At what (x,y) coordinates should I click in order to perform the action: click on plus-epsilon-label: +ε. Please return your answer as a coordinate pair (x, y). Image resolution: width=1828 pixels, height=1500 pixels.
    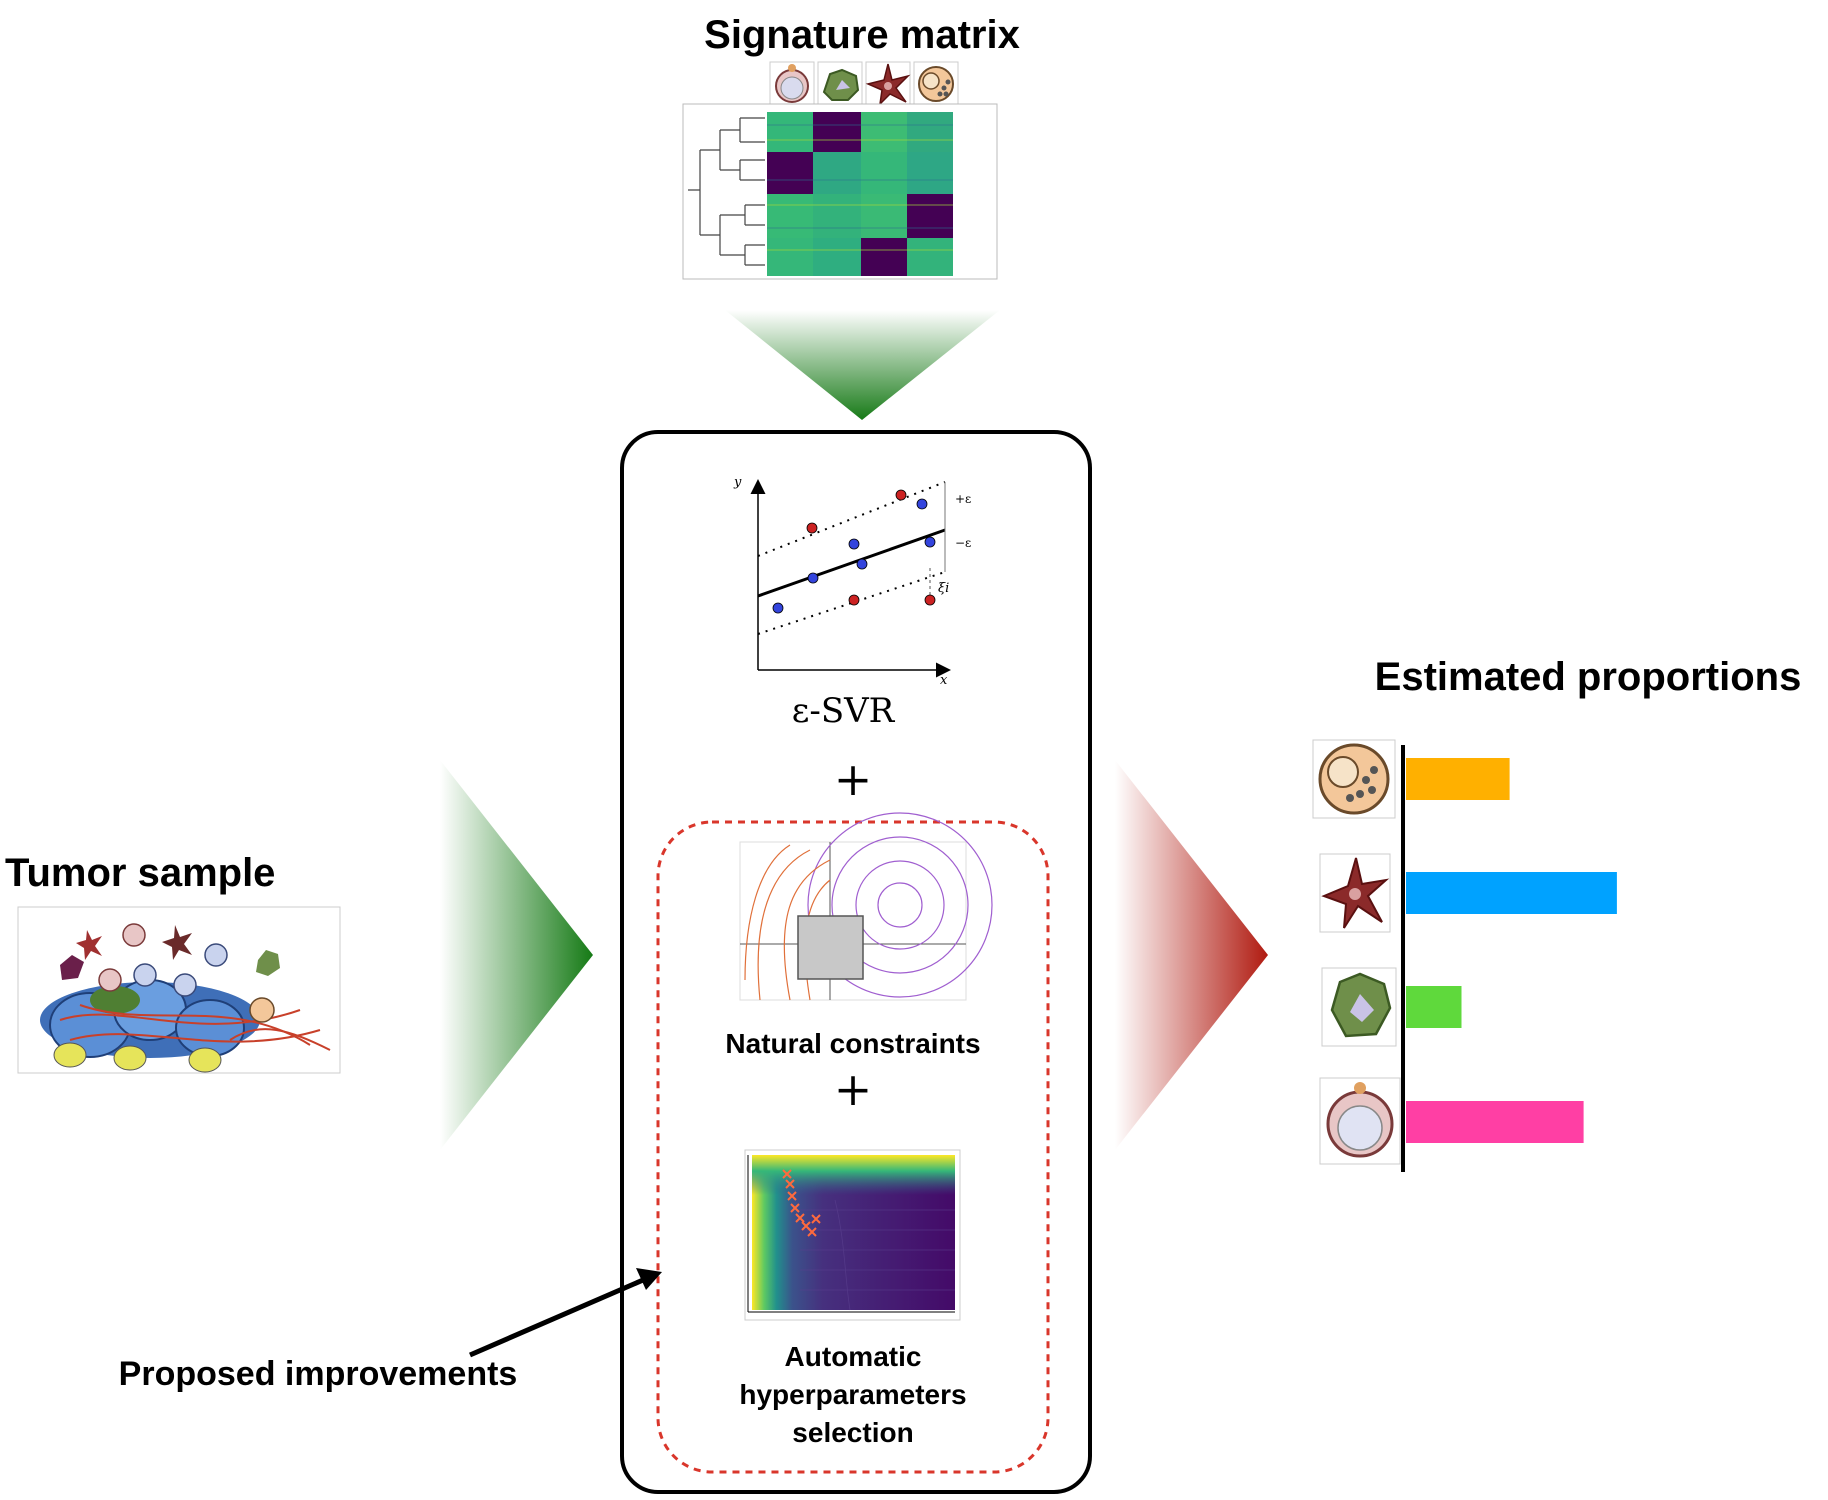
    Looking at the image, I should click on (963, 499).